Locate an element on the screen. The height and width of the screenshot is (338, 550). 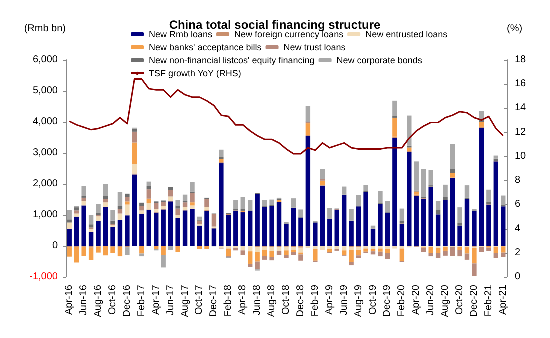
x-tick-label: Dec-17 is located at coordinates (214, 301).